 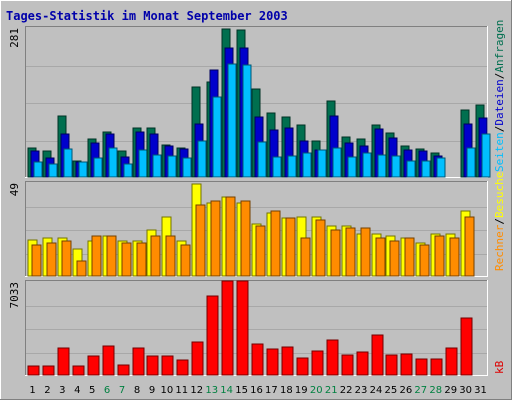 I want to click on day-label-17: 17, so click(x=271, y=390).